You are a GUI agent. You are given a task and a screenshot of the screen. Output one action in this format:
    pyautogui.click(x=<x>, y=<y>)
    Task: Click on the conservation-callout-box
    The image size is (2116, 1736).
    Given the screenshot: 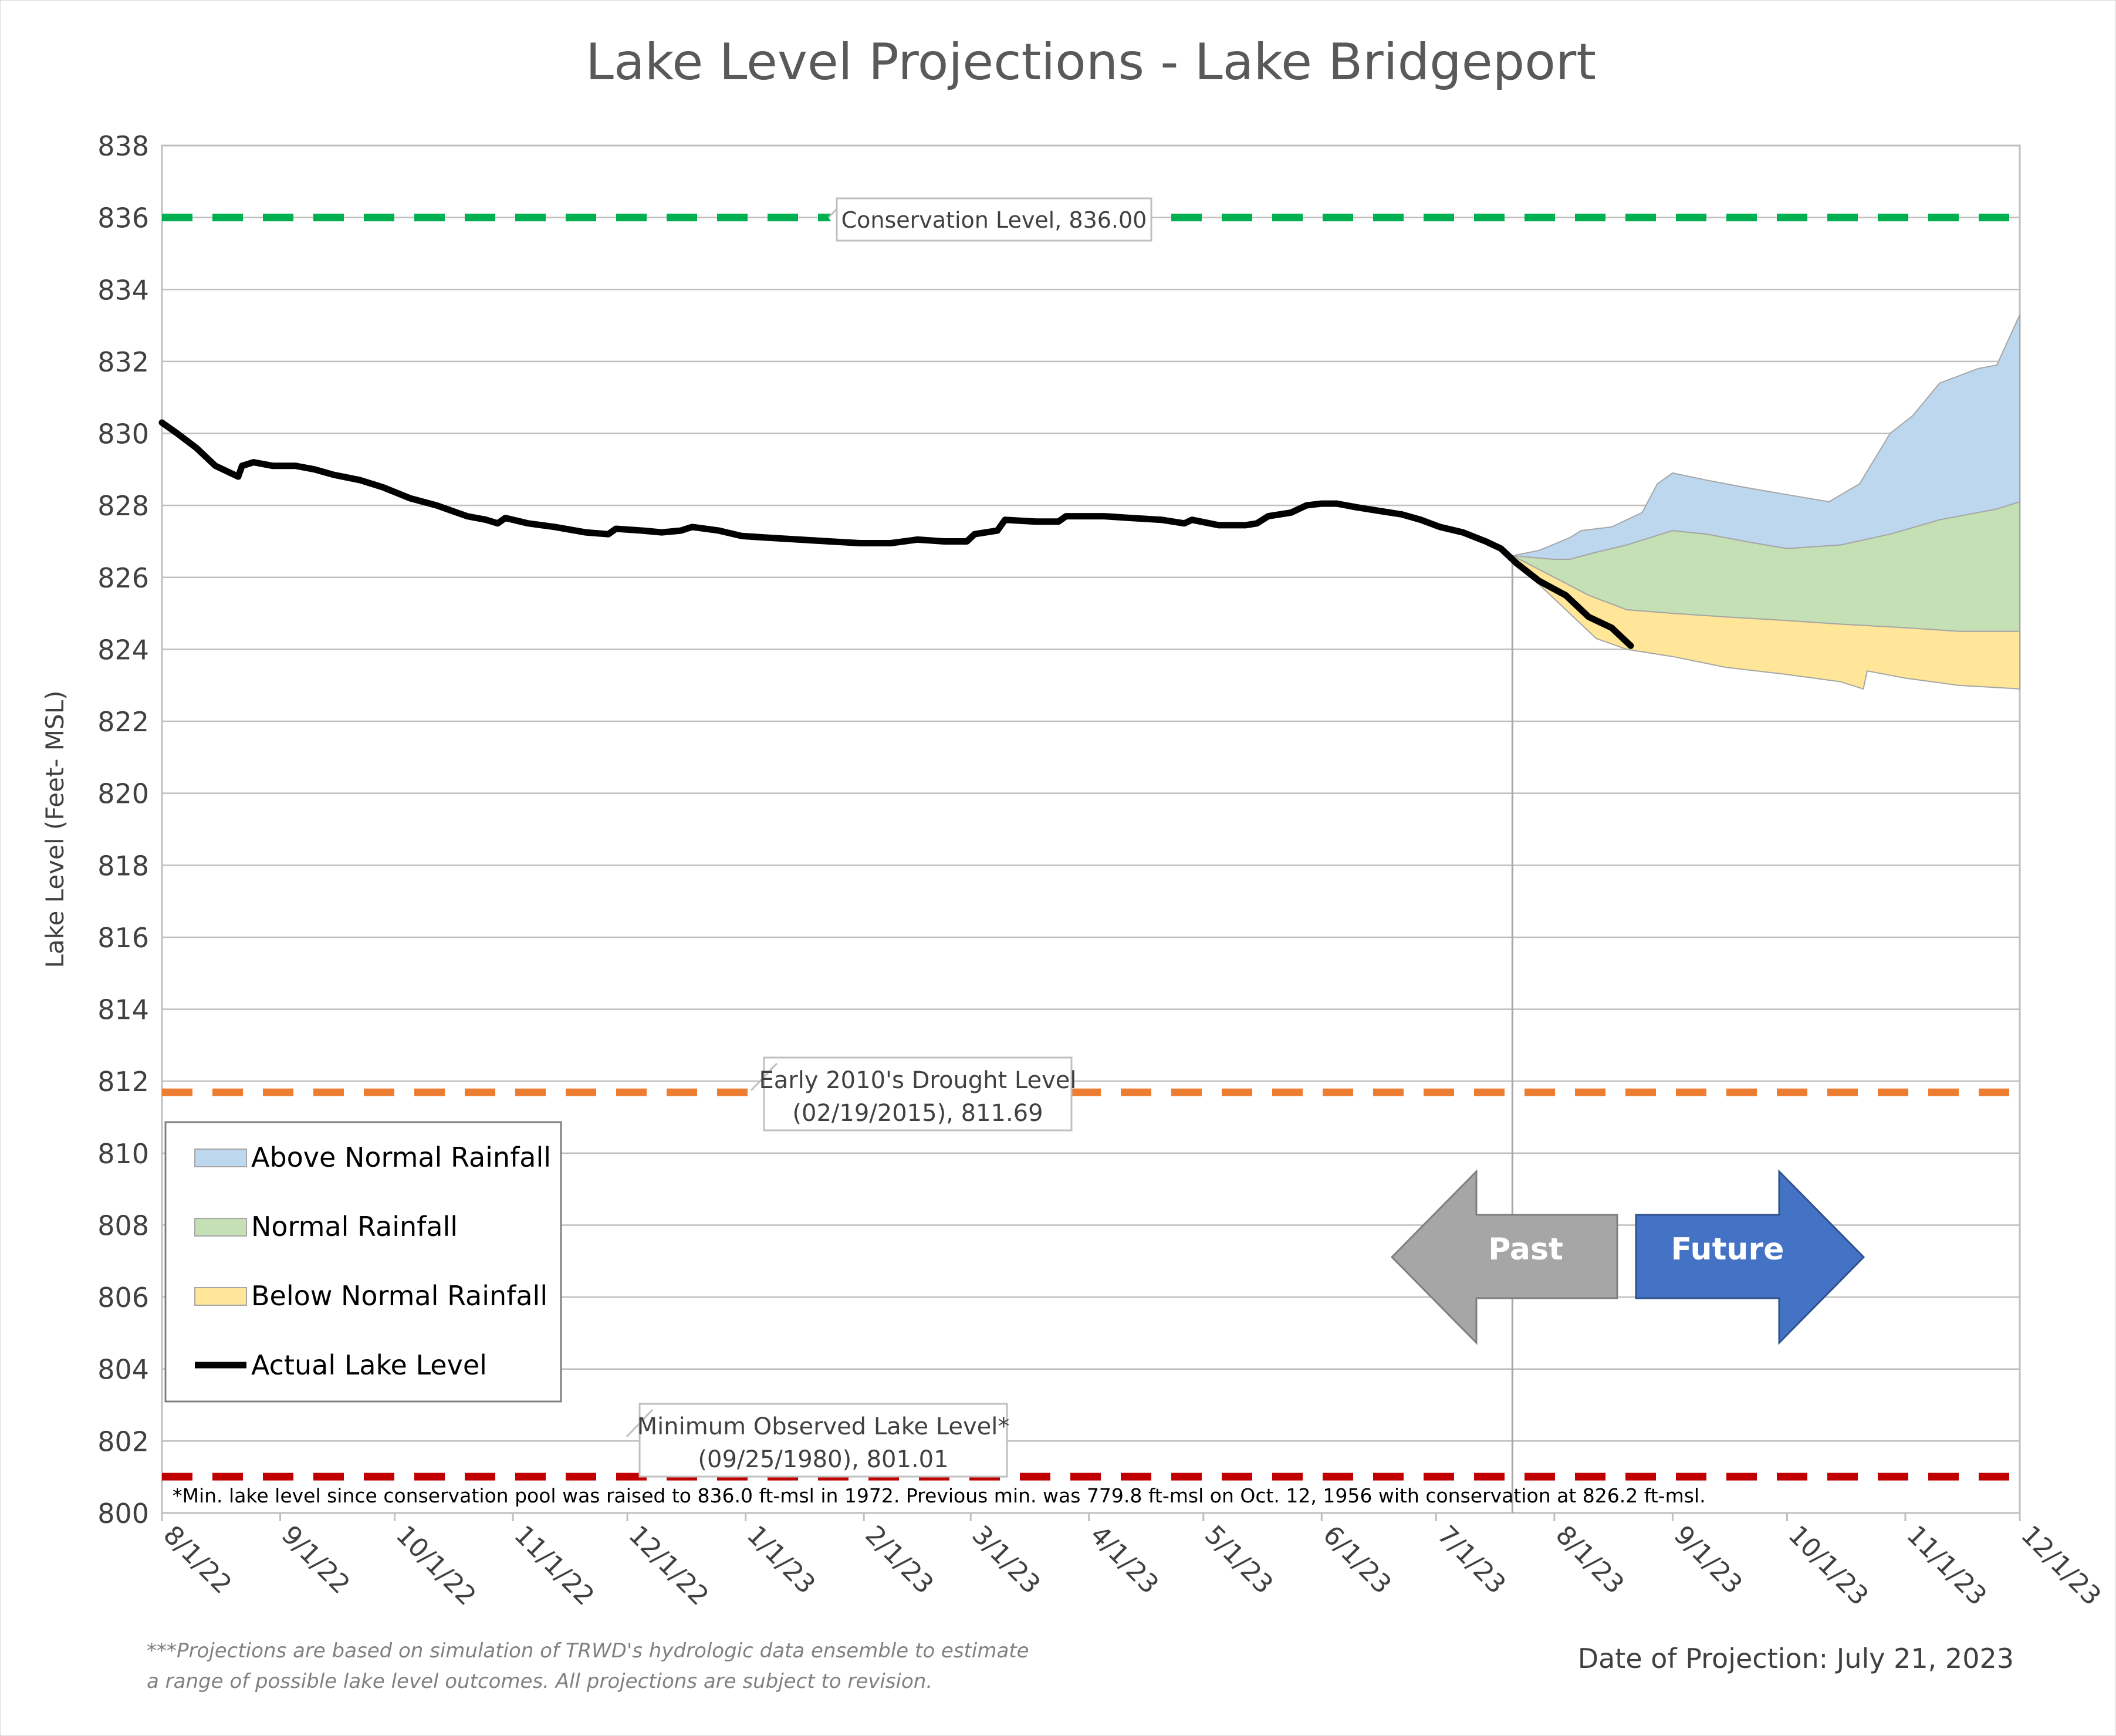 What is the action you would take?
    pyautogui.click(x=994, y=219)
    